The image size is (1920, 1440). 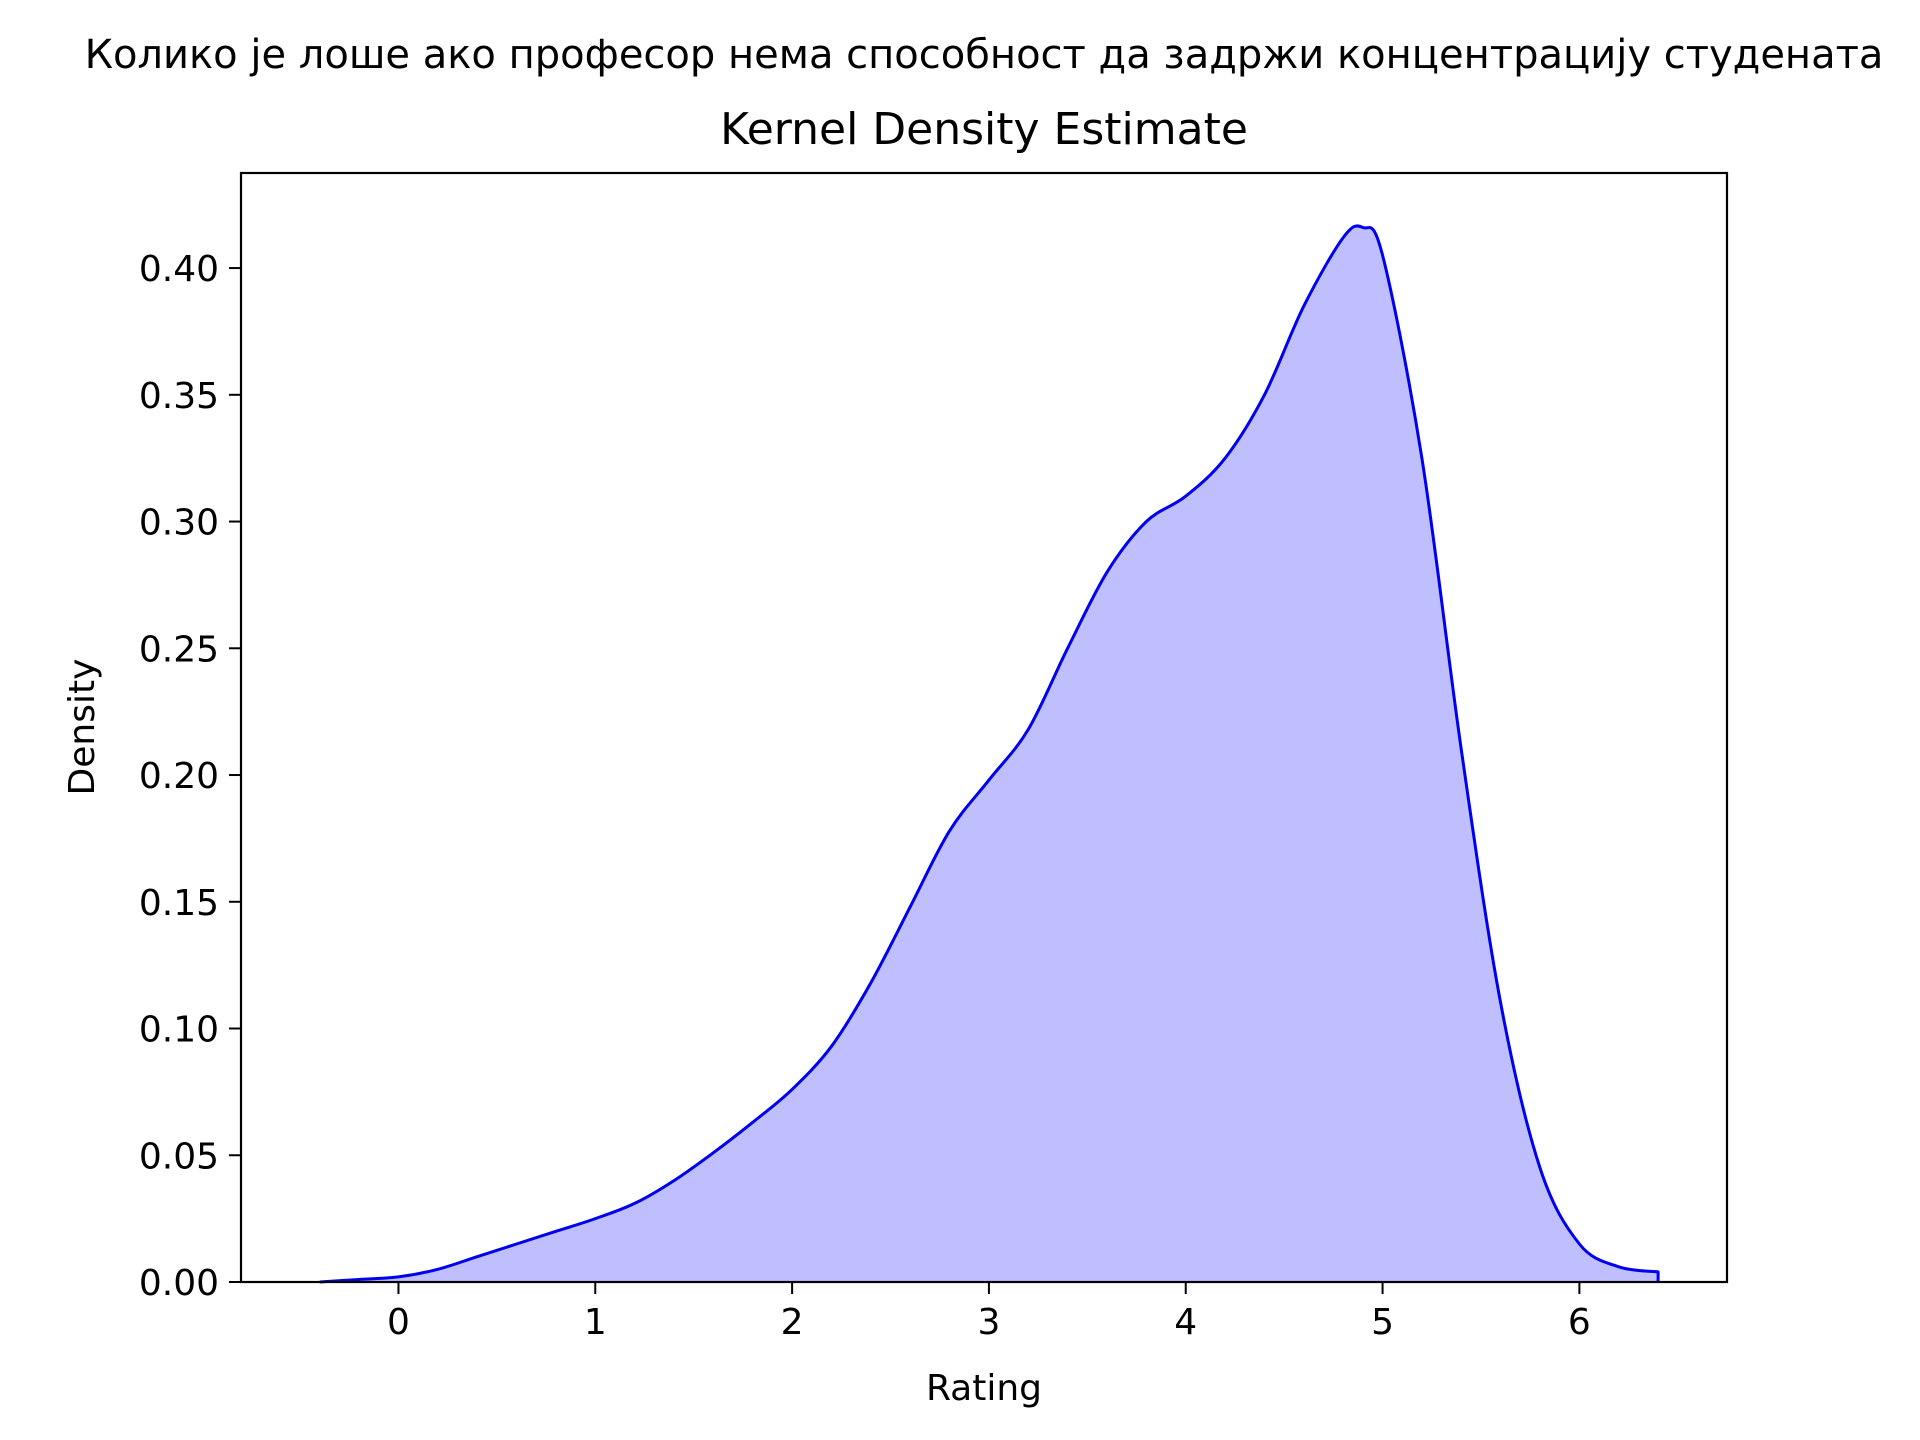 What do you see at coordinates (595, 1322) in the screenshot?
I see `x-tick-label: 1` at bounding box center [595, 1322].